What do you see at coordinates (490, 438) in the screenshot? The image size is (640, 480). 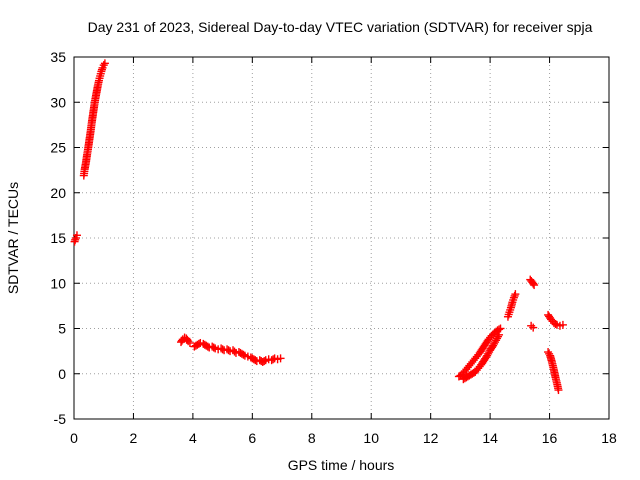 I see `x-tick-label: 14` at bounding box center [490, 438].